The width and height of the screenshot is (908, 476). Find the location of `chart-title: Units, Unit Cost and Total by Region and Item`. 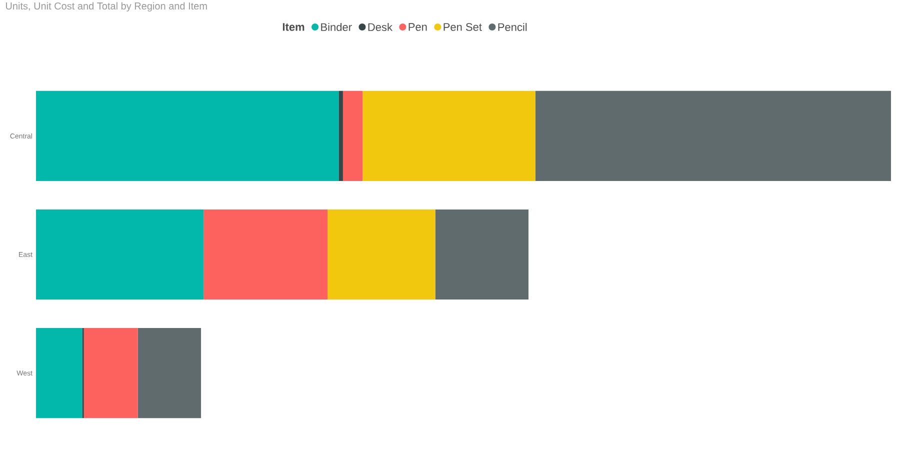

chart-title: Units, Unit Cost and Total by Region and Item is located at coordinates (106, 7).